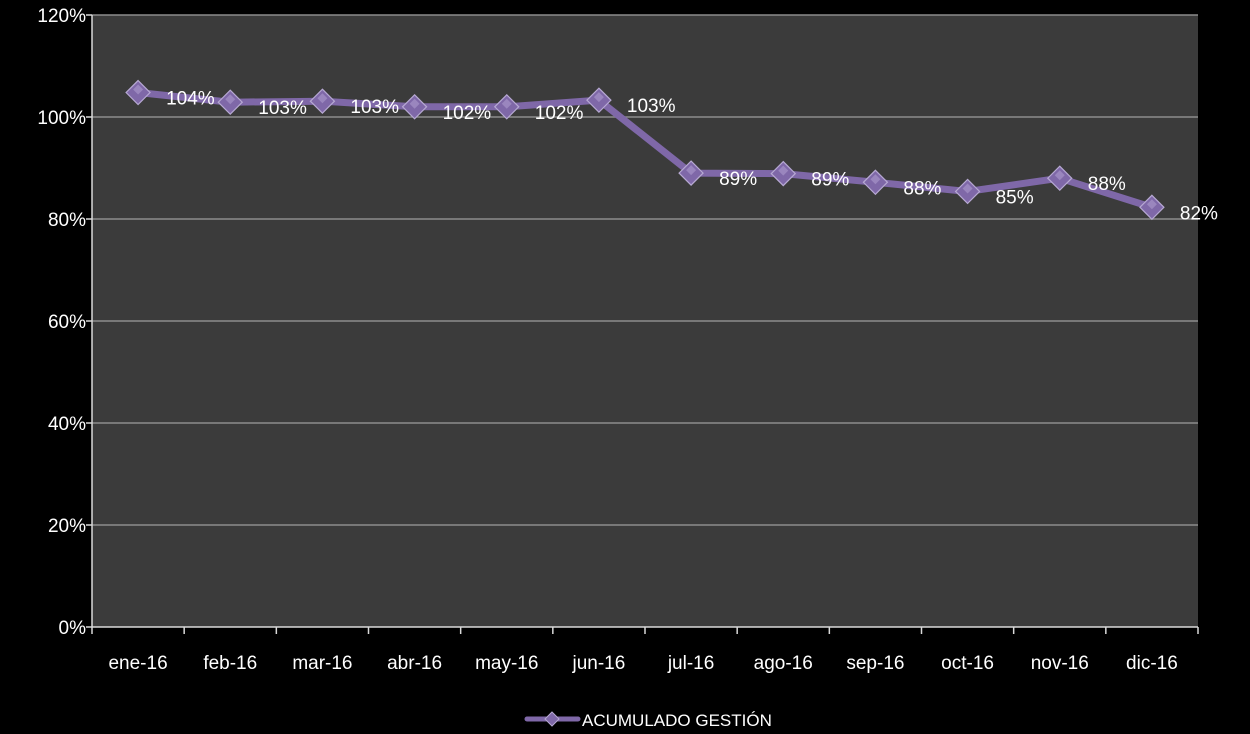 The width and height of the screenshot is (1250, 734). What do you see at coordinates (599, 663) in the screenshot?
I see `x-tick-label: jun-16` at bounding box center [599, 663].